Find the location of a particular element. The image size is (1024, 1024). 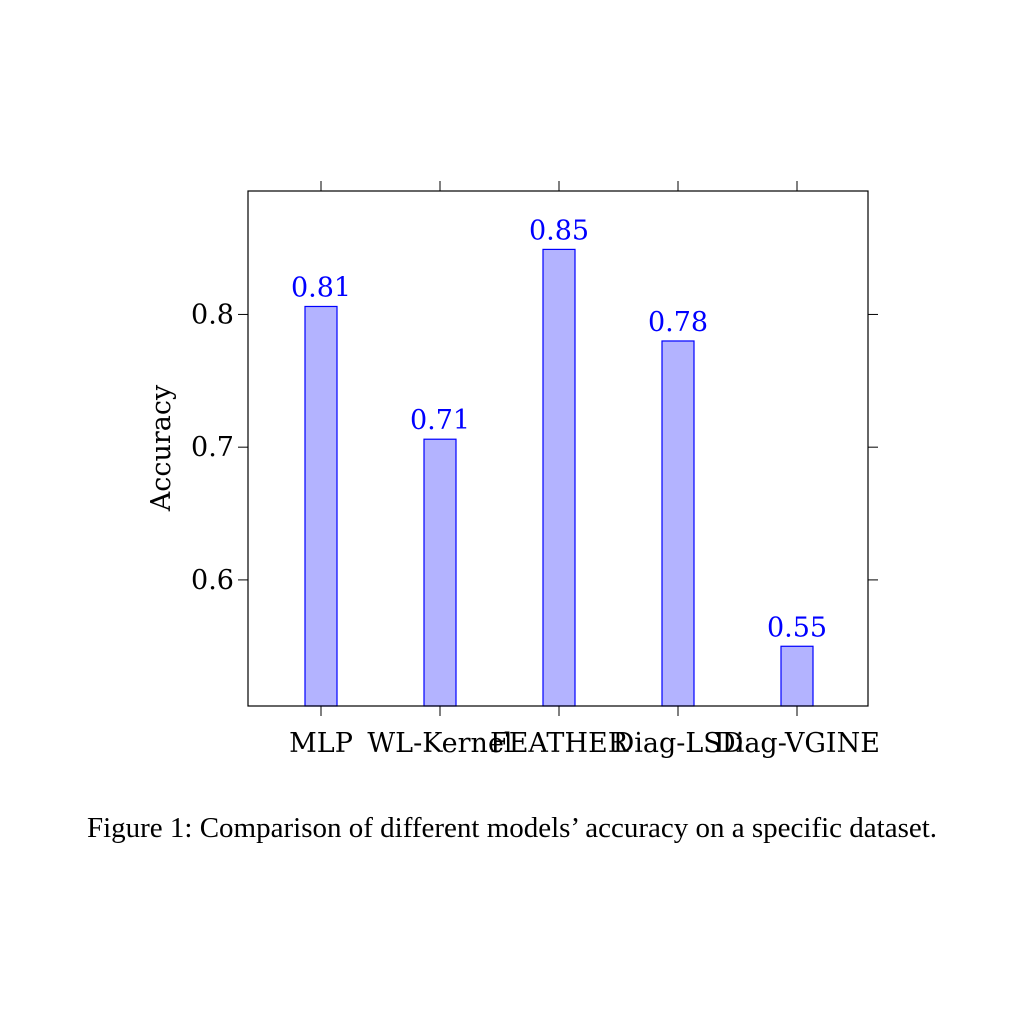

data-label: 0.55 is located at coordinates (797, 627).